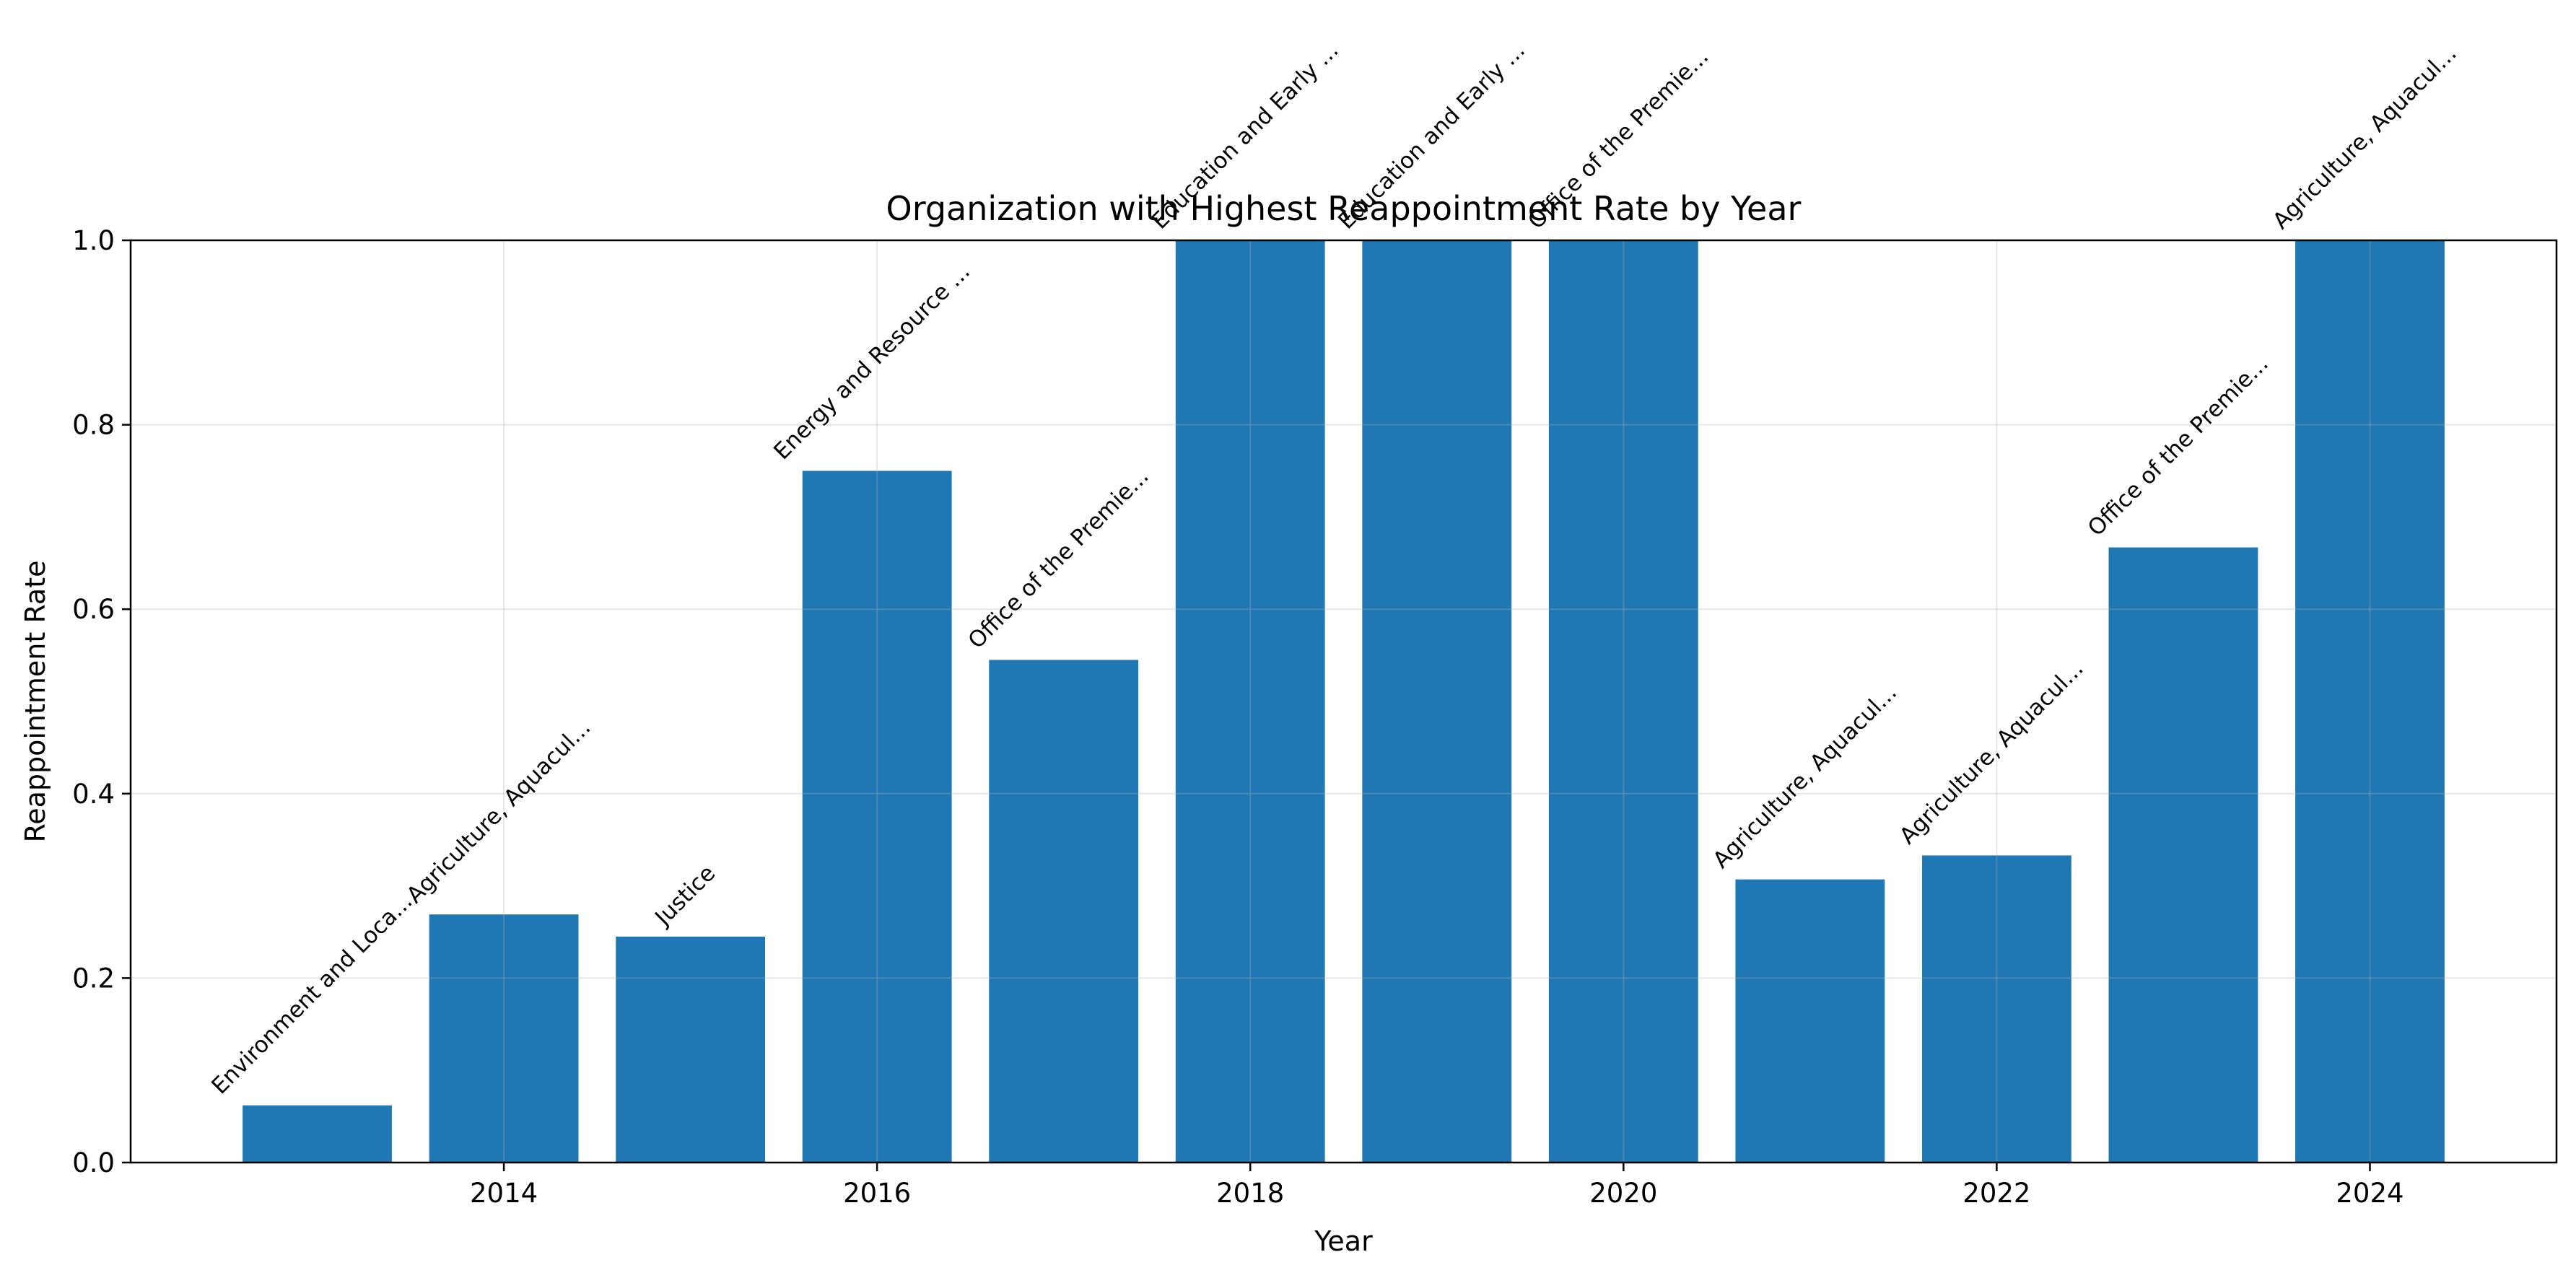 This screenshot has width=2576, height=1278. I want to click on bar-2023, so click(2183, 855).